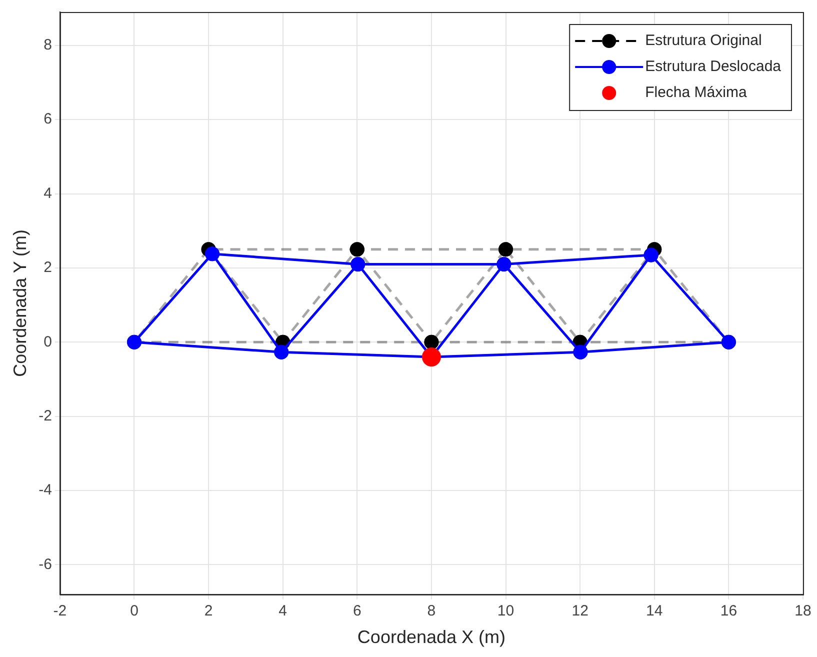 Image resolution: width=817 pixels, height=657 pixels. What do you see at coordinates (729, 611) in the screenshot?
I see `x-tick-label: 16` at bounding box center [729, 611].